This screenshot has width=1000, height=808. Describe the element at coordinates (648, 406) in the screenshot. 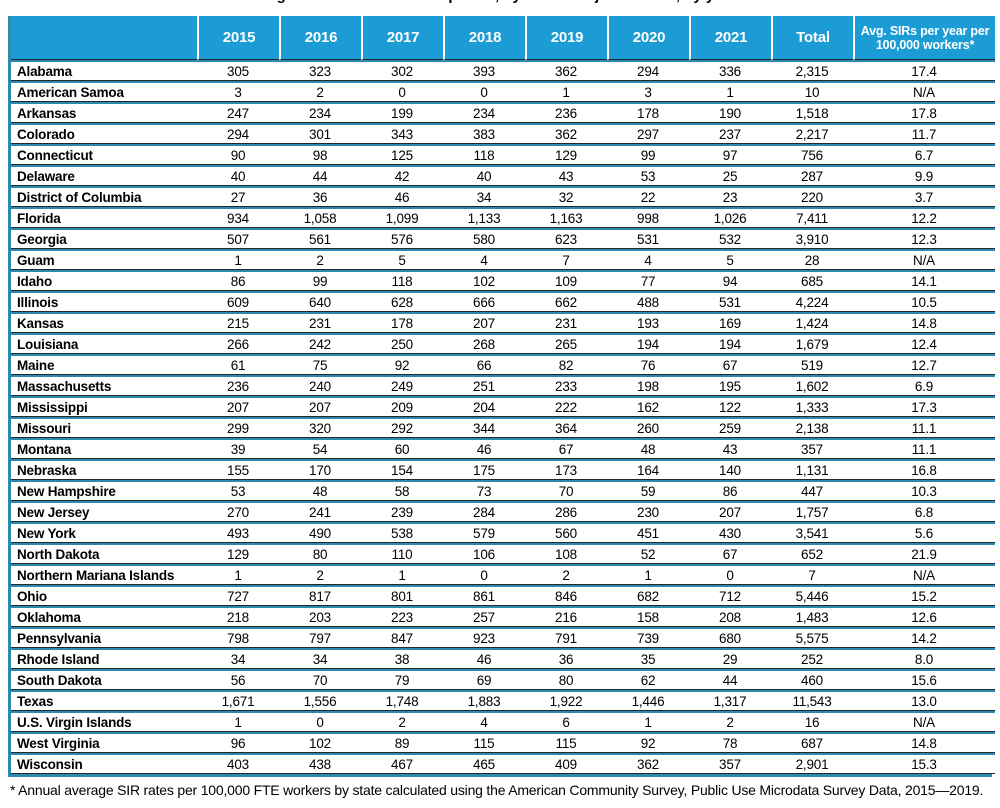

I see `value-cell: 162` at that location.